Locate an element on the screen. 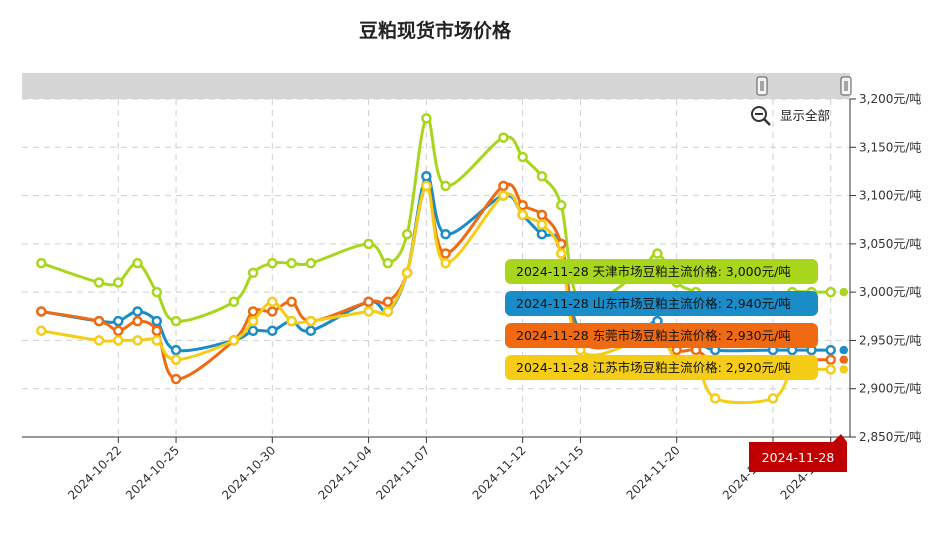  hover-date-badge: 2024-11-28 is located at coordinates (798, 453).